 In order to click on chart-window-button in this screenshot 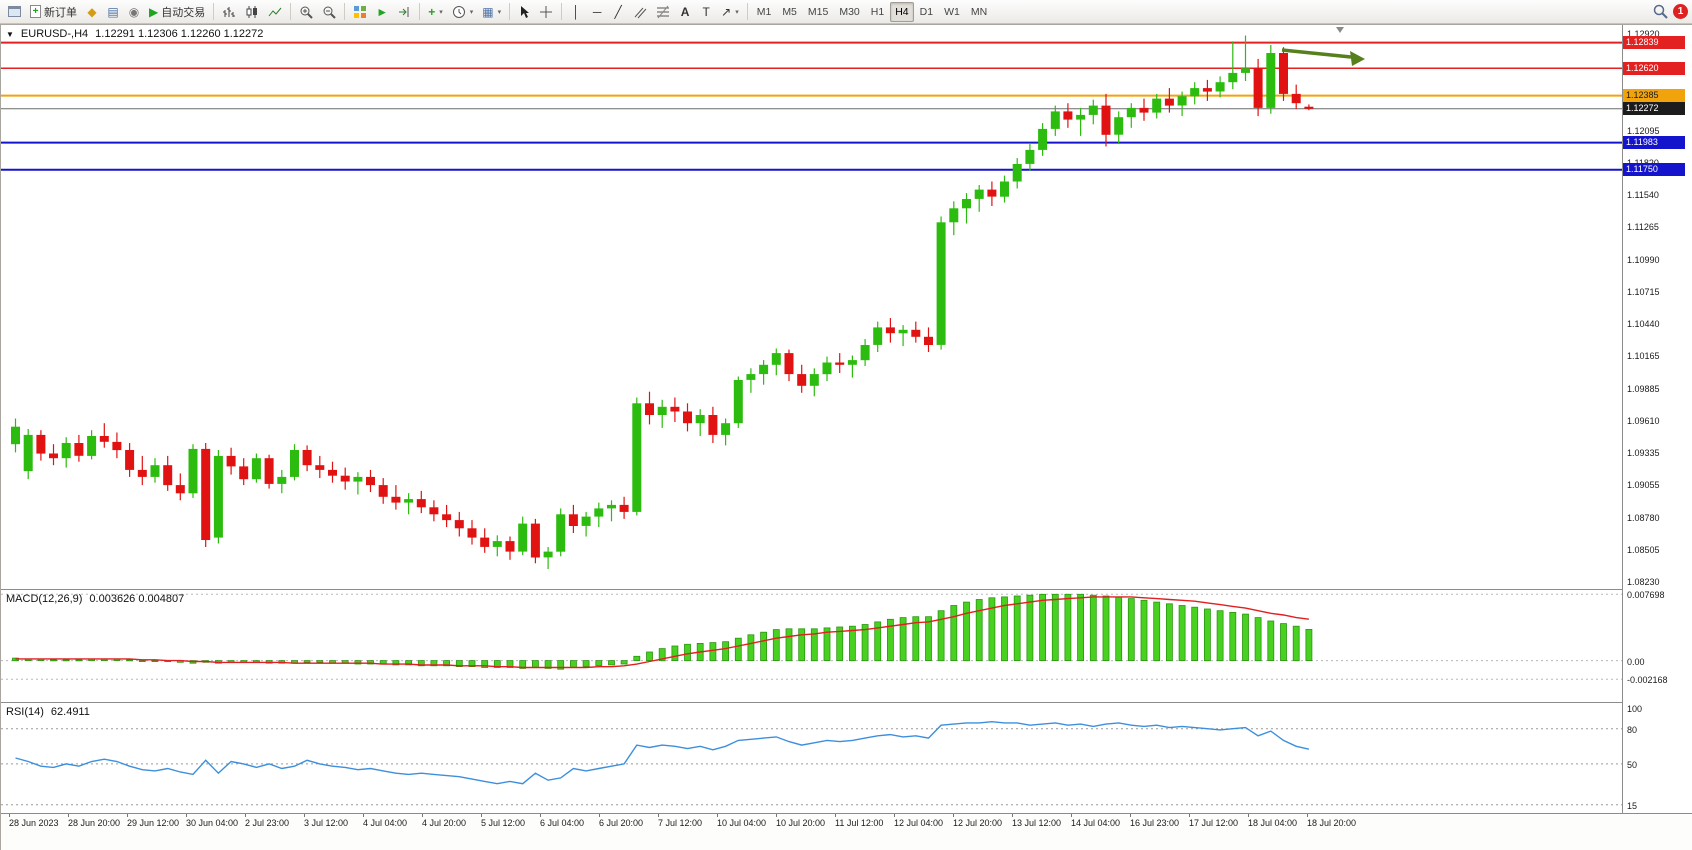, I will do `click(14, 12)`.